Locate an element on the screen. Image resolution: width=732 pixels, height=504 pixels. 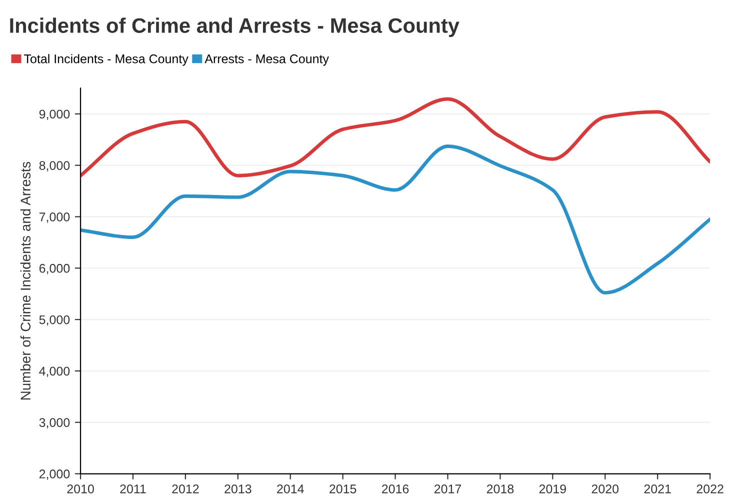
x-tick-label: 2021 is located at coordinates (657, 489).